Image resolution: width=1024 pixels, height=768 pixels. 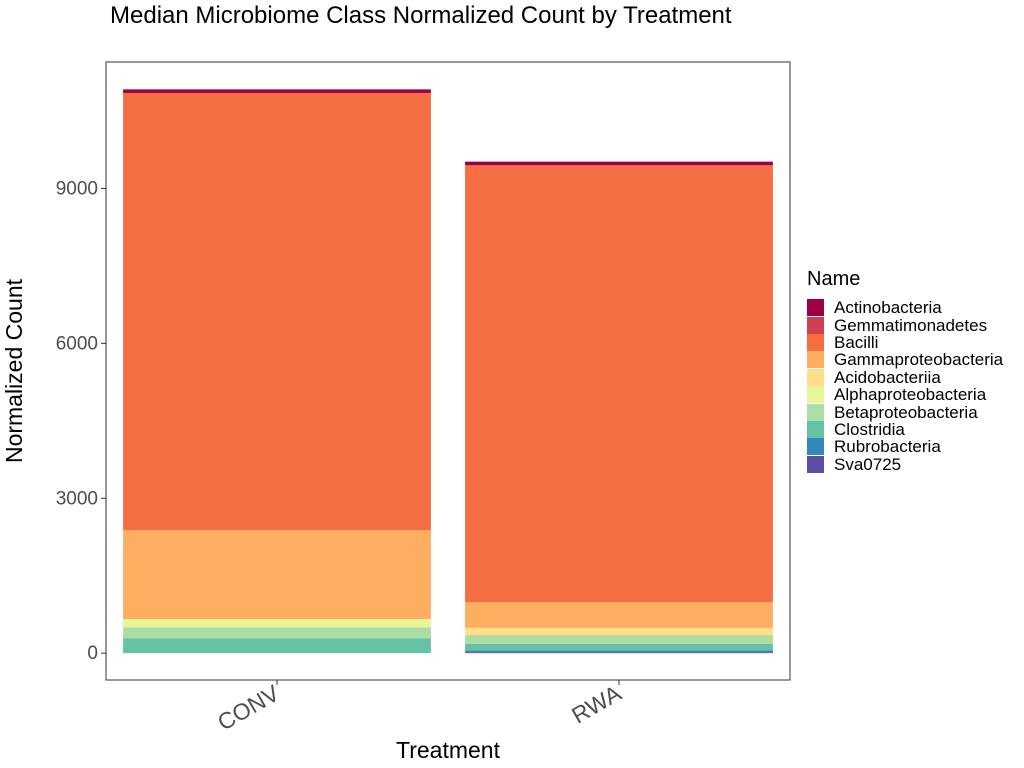 I want to click on legend-label: Betaproteobacteria, so click(x=906, y=412).